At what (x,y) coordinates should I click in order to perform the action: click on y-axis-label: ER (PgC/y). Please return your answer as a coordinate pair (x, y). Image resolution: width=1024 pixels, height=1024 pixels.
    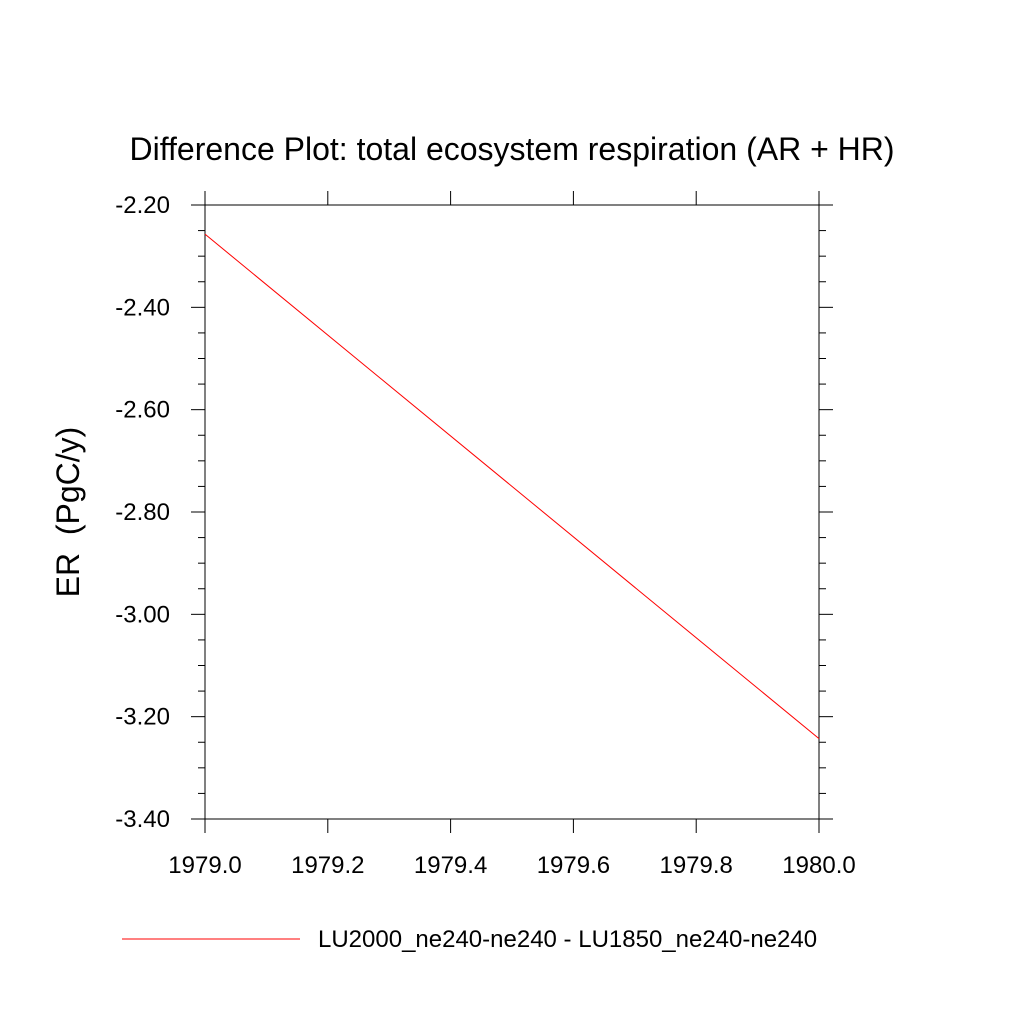
    Looking at the image, I should click on (68, 512).